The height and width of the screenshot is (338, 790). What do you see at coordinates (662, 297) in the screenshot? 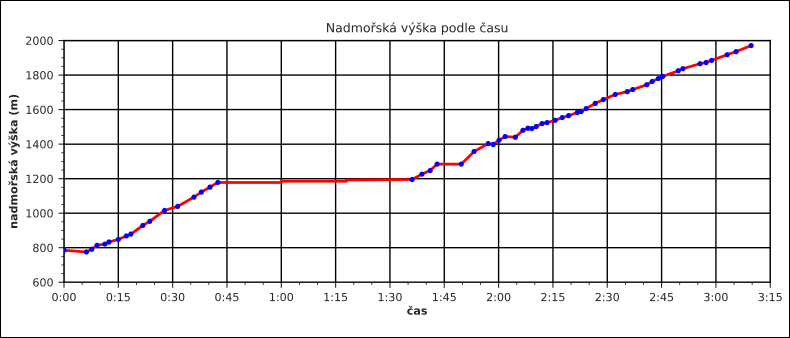
I see `x-tick-label: 2:45` at bounding box center [662, 297].